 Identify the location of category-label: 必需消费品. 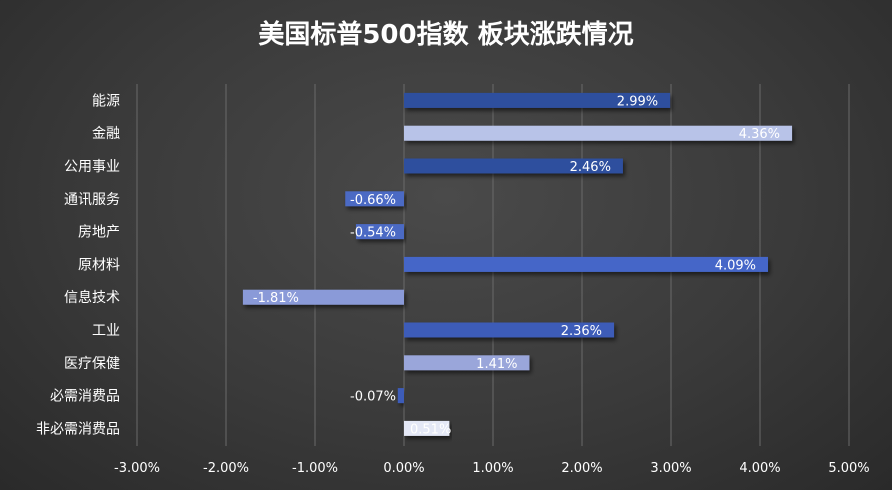
(85, 397).